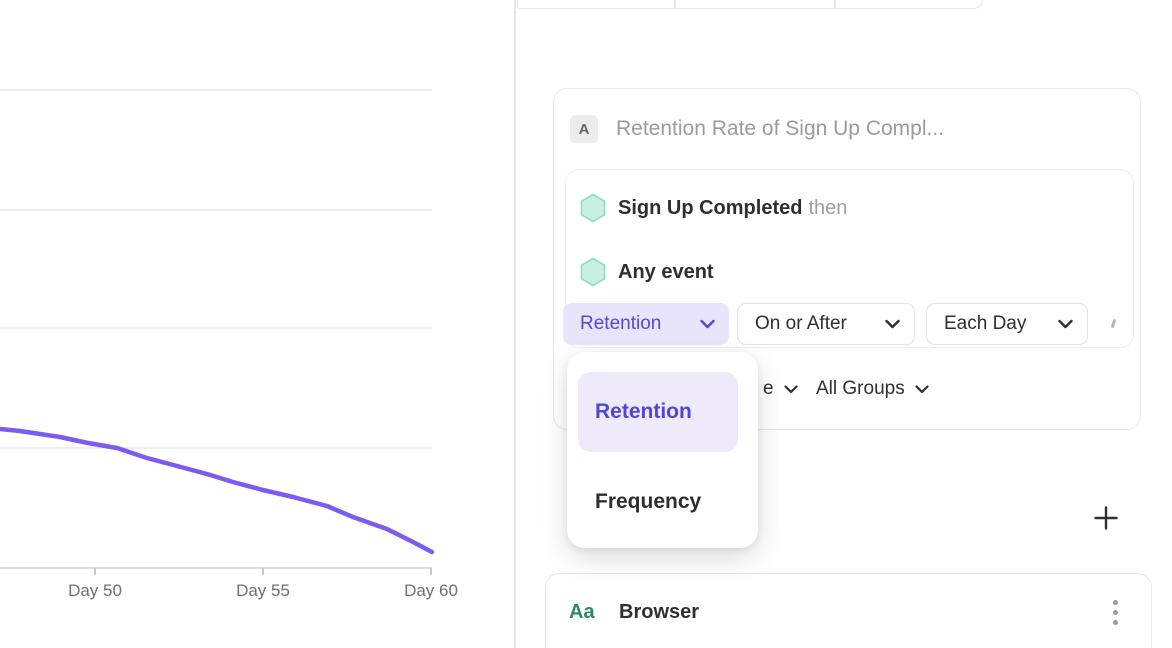  What do you see at coordinates (860, 388) in the screenshot?
I see `group-by-label: All Groups` at bounding box center [860, 388].